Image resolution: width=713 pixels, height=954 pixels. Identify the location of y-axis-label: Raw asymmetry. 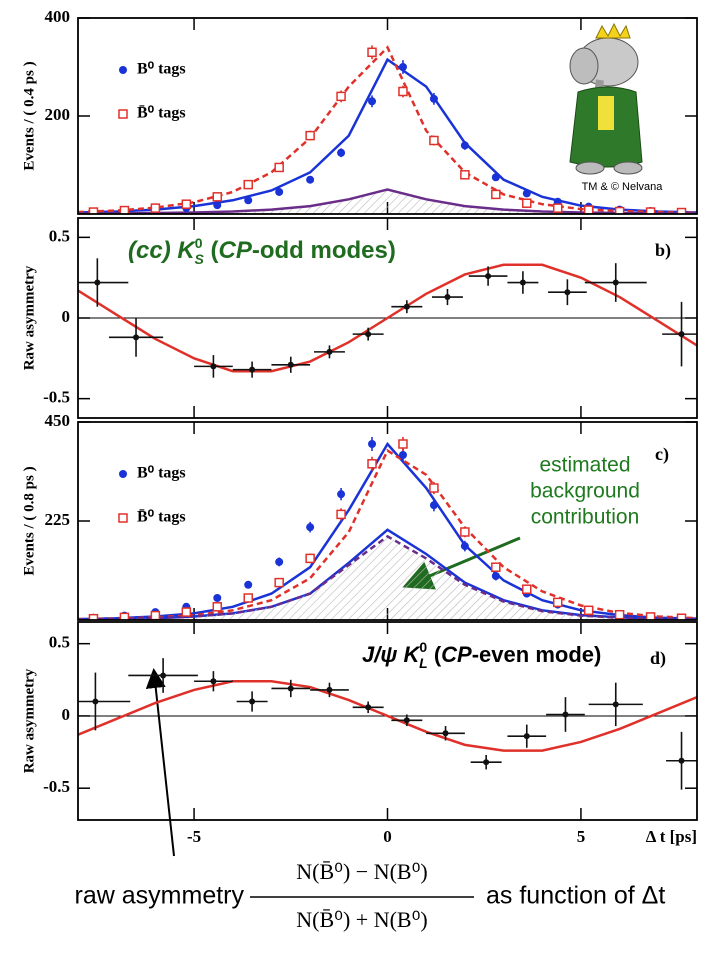
(29, 720).